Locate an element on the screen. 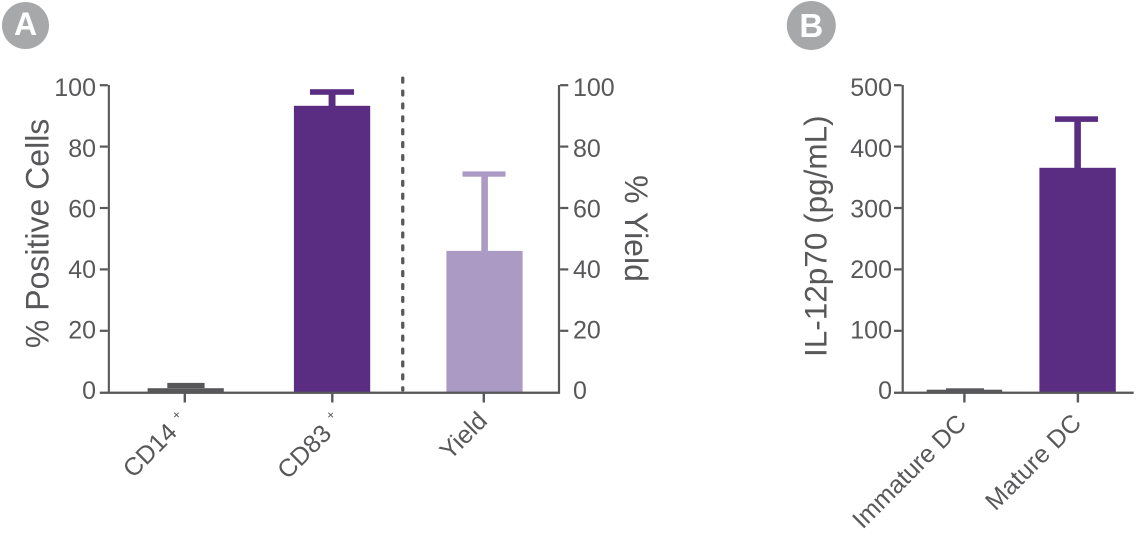 The image size is (1146, 540). svg-text: 400 is located at coordinates (871, 149).